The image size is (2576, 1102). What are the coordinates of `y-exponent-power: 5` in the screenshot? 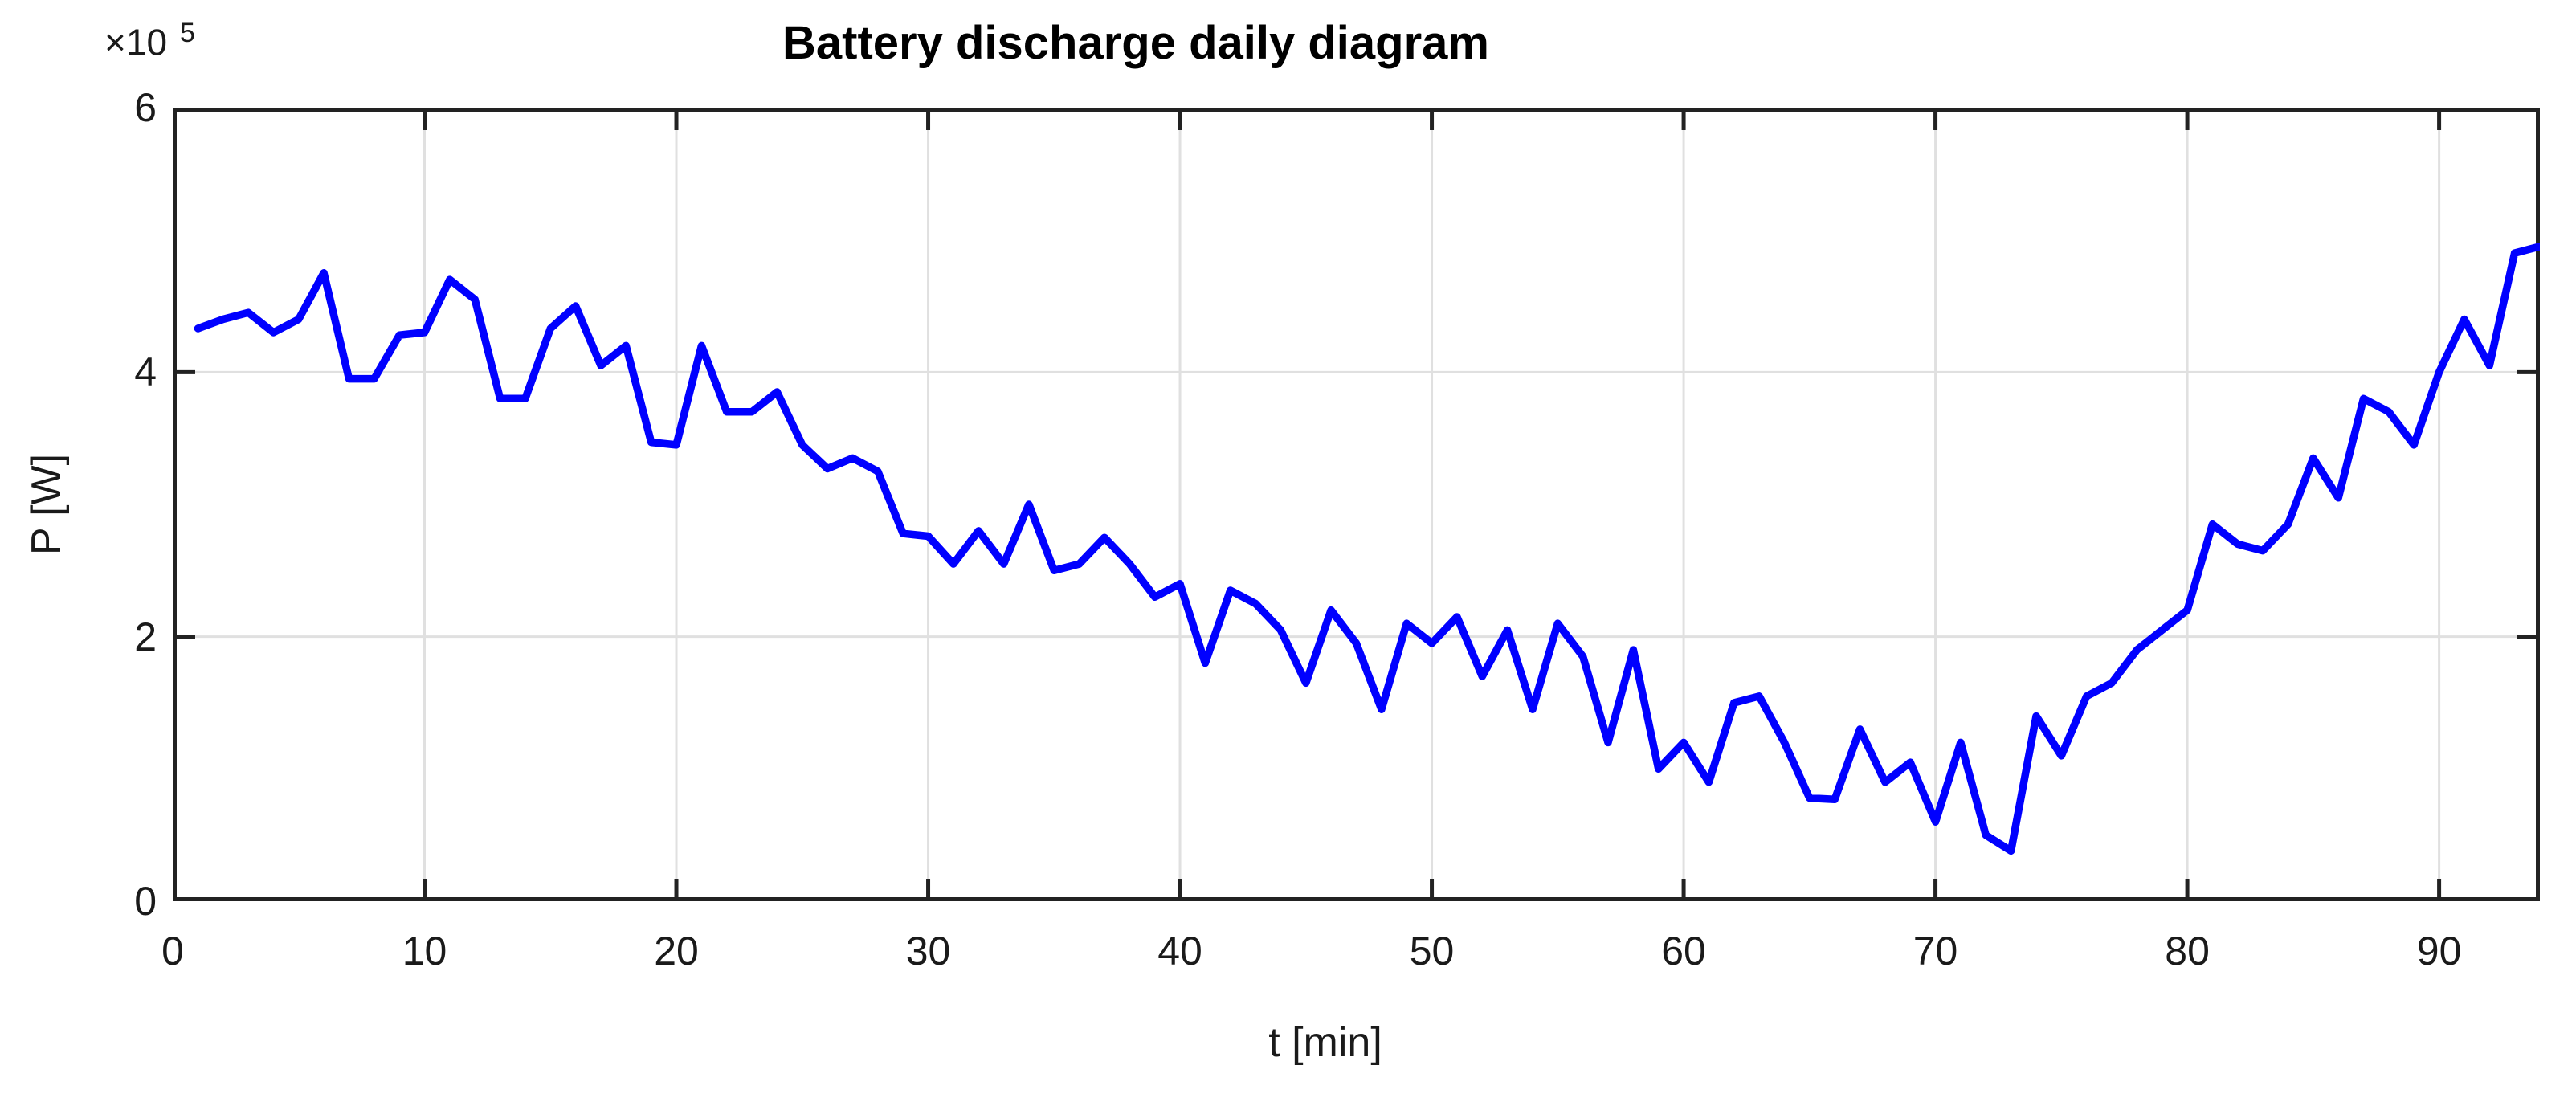 It's located at (187, 33).